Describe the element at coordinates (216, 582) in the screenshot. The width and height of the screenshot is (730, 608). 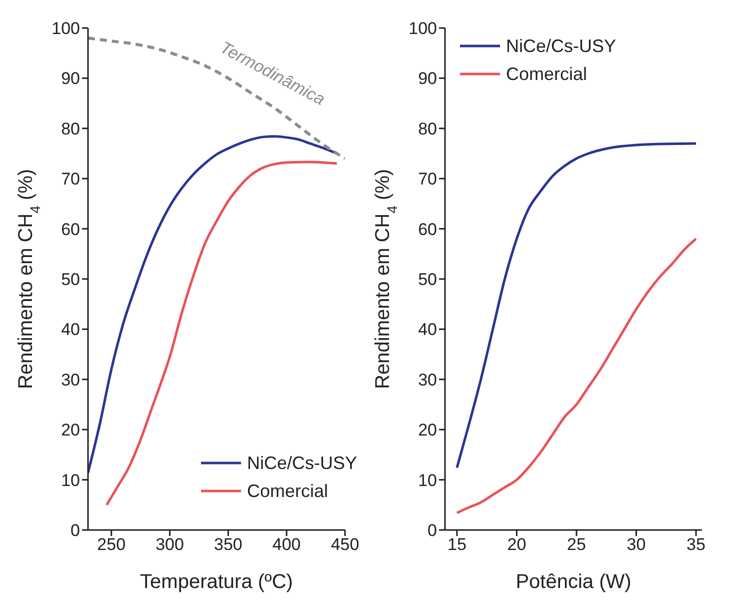
I see `x-axis-title: Temperatura (ºC)` at that location.